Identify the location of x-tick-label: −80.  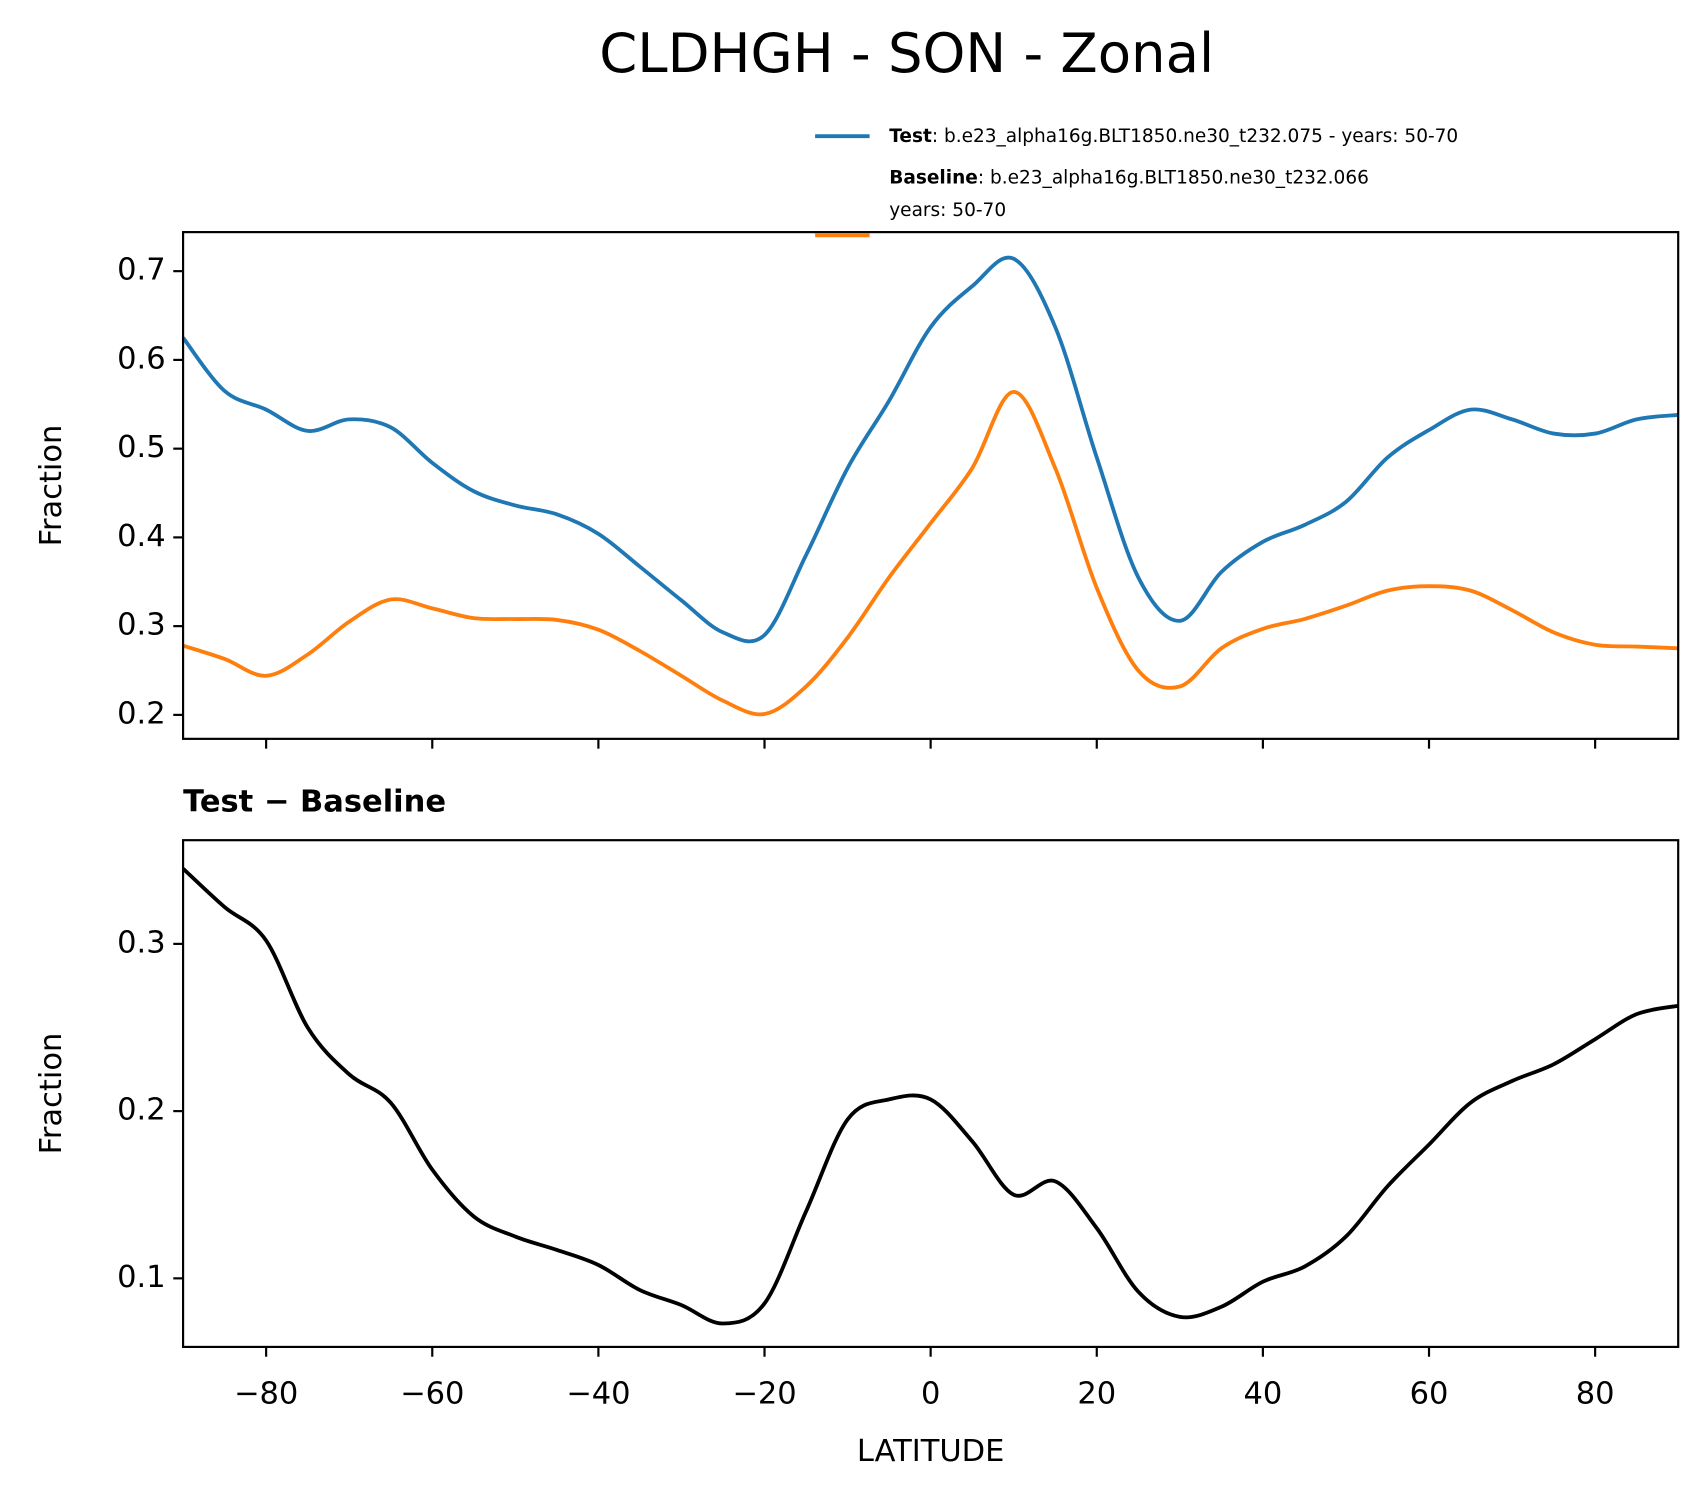
(266, 1393).